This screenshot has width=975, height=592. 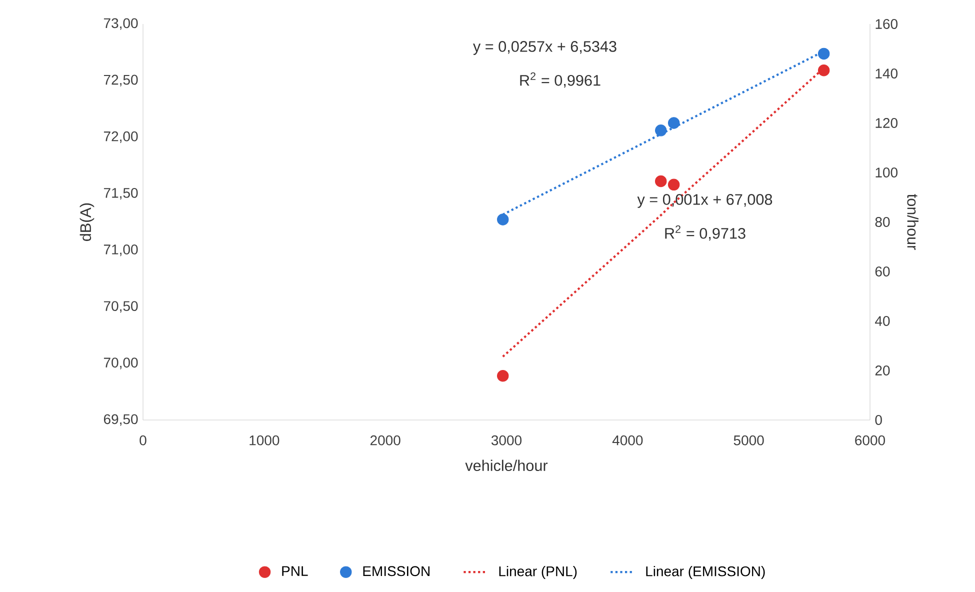 What do you see at coordinates (882, 271) in the screenshot?
I see `y2-tick-label: 60` at bounding box center [882, 271].